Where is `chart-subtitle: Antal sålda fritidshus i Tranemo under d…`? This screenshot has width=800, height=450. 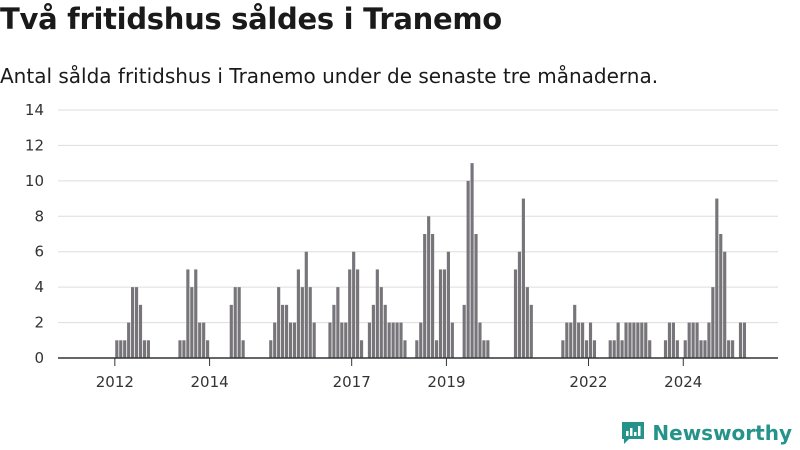 chart-subtitle: Antal sålda fritidshus i Tranemo under d… is located at coordinates (329, 76).